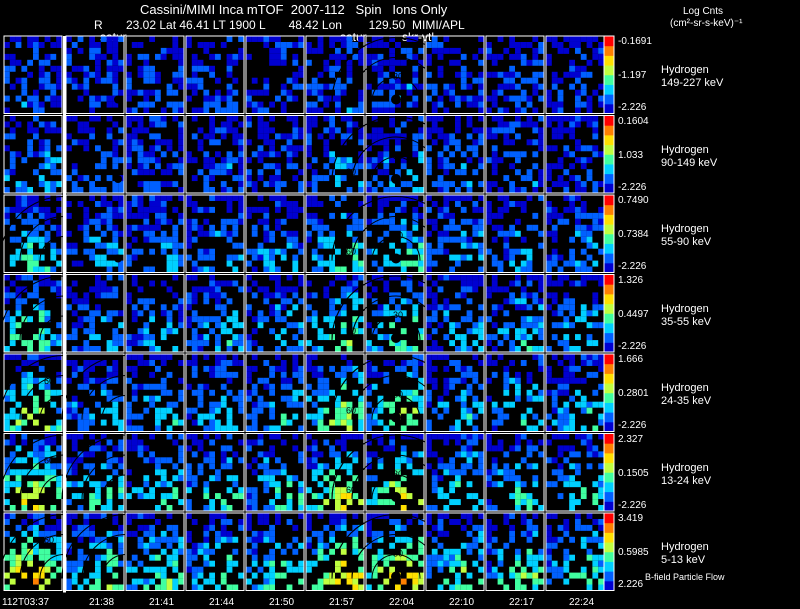  I want to click on colorbar-segment, so click(609, 407).